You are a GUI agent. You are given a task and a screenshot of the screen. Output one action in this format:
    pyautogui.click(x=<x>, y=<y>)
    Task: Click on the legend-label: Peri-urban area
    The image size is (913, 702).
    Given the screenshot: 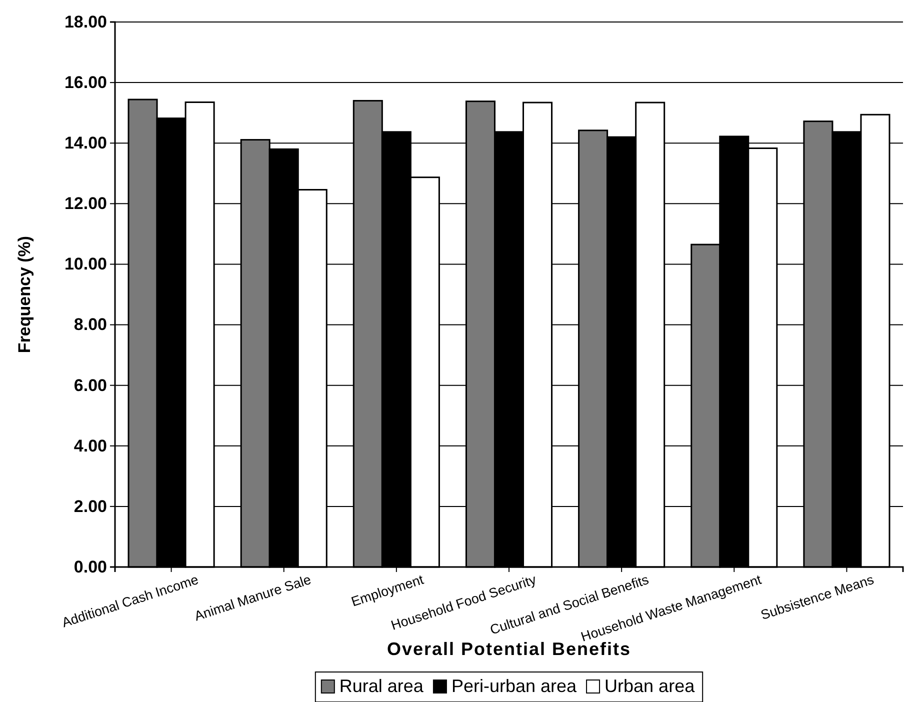 What is the action you would take?
    pyautogui.click(x=514, y=686)
    